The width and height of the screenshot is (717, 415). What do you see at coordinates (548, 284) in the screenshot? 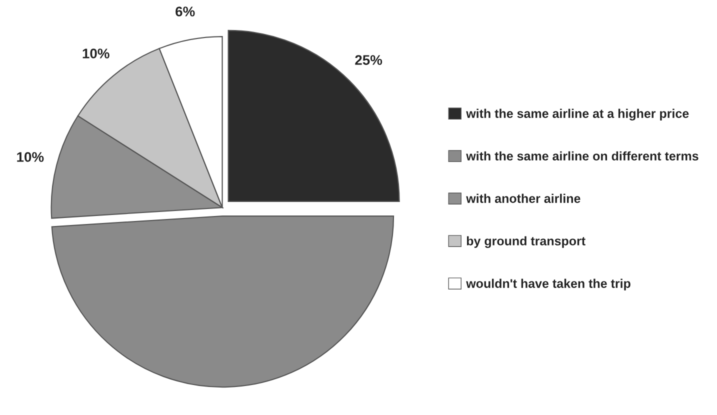
I see `legend-label: wouldn't have taken the trip` at bounding box center [548, 284].